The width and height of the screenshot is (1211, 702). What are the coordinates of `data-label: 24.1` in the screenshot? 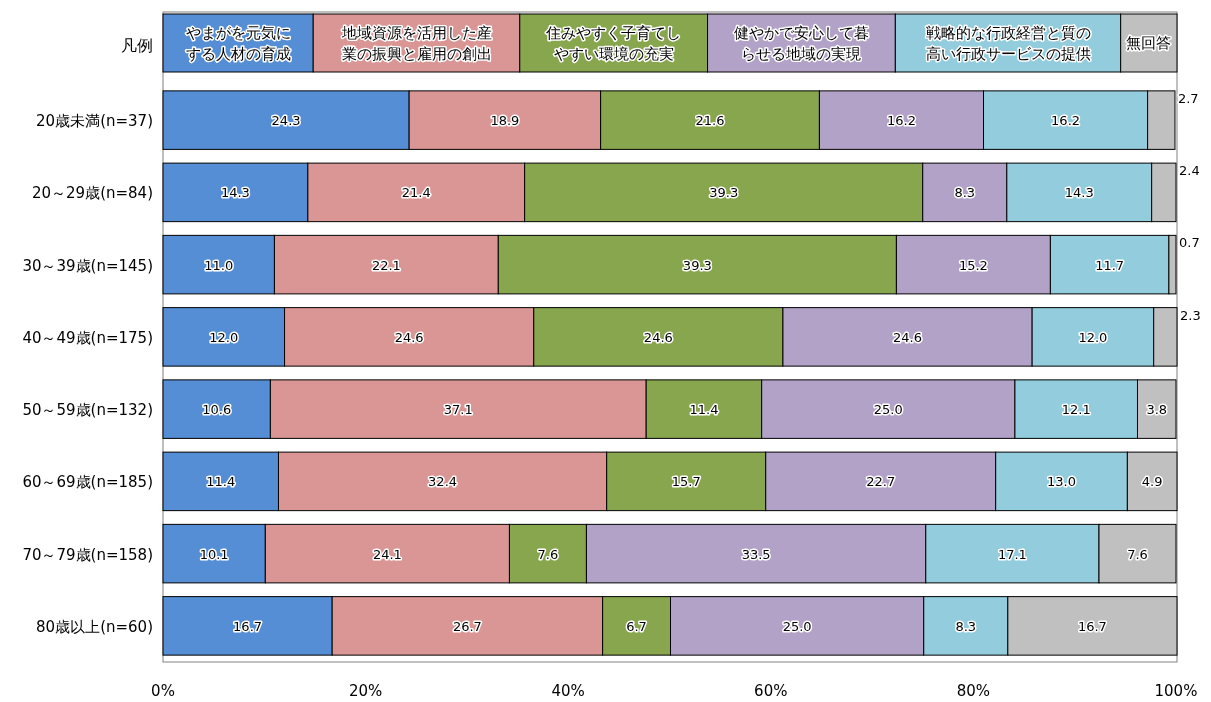 It's located at (387, 554).